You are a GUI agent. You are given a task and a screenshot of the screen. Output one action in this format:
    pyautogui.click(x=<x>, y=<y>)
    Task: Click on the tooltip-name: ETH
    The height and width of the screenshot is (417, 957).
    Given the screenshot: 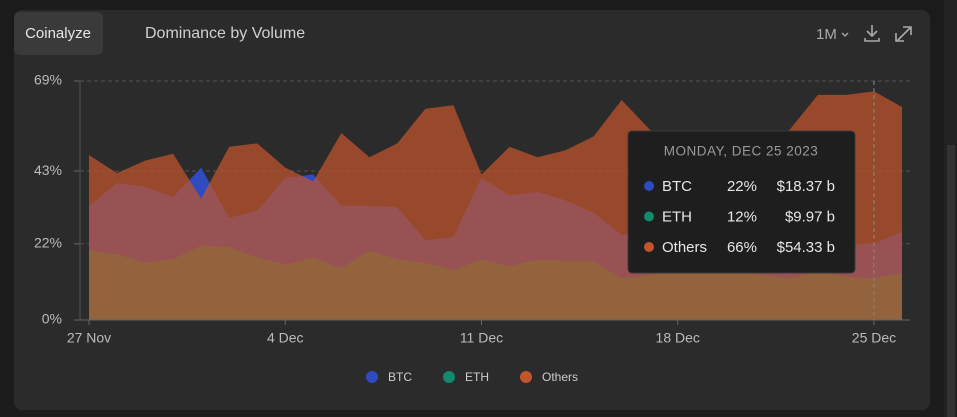 What is the action you would take?
    pyautogui.click(x=677, y=216)
    